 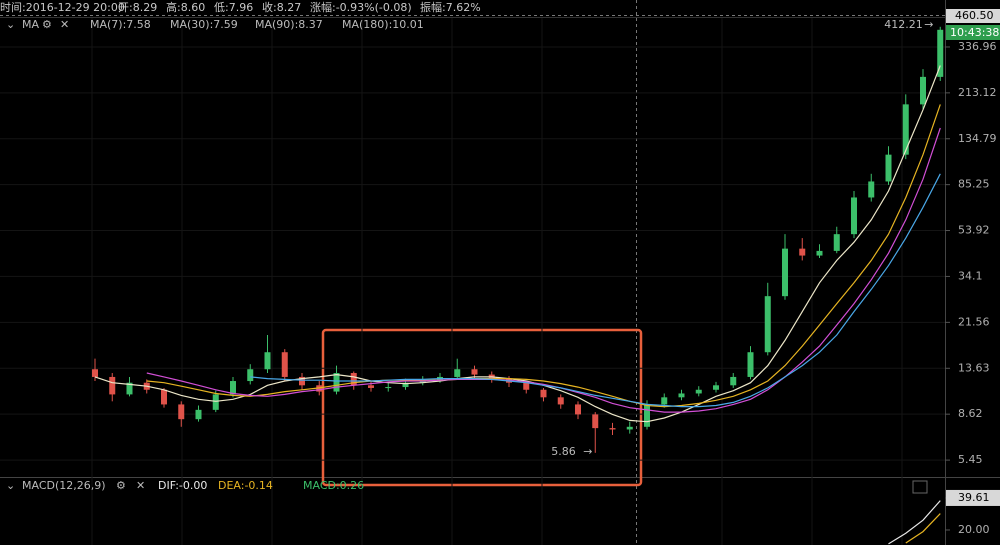 I want to click on info-item: 时间:2016-12-29 20:00, so click(x=62, y=7).